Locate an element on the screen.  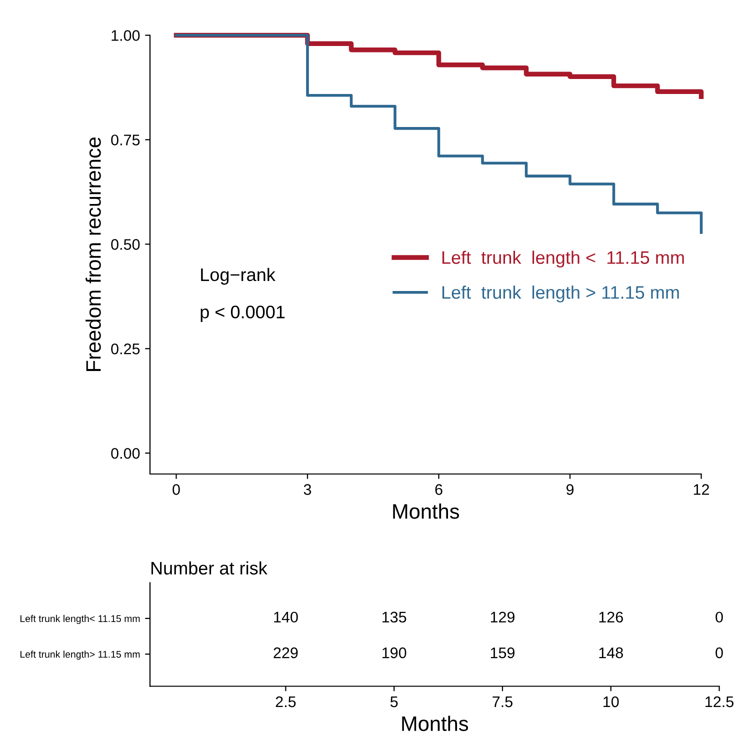
data-label: 129 is located at coordinates (502, 617).